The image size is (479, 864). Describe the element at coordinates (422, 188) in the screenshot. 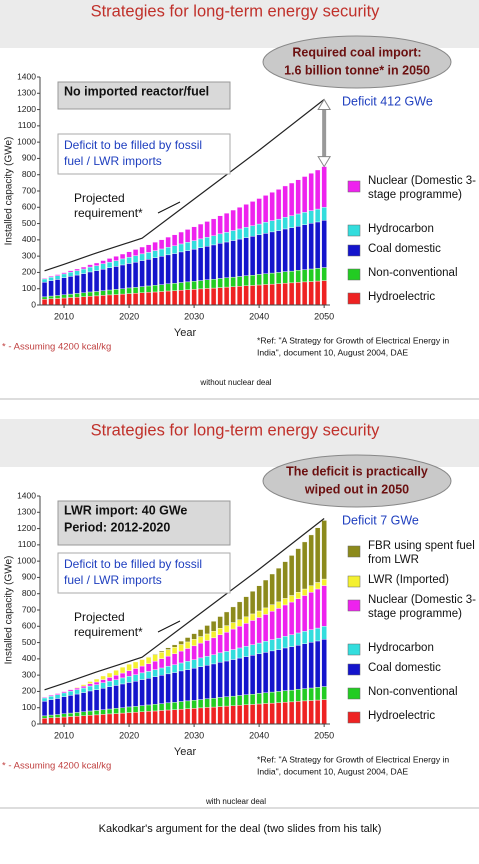

I see `legend-label-box: Nuclear (Domestic 3-stage programme)` at that location.